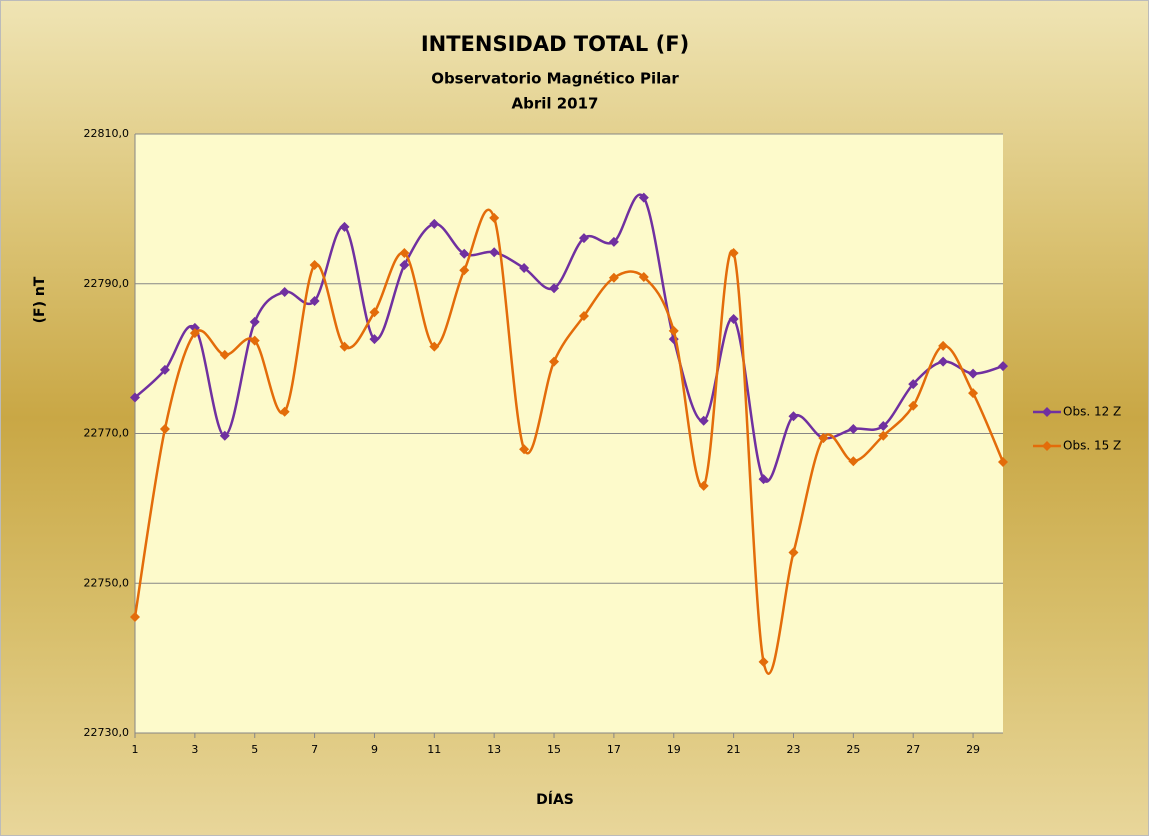 This screenshot has height=836, width=1149. Describe the element at coordinates (555, 799) in the screenshot. I see `x-axis-label: DÍAS` at that location.